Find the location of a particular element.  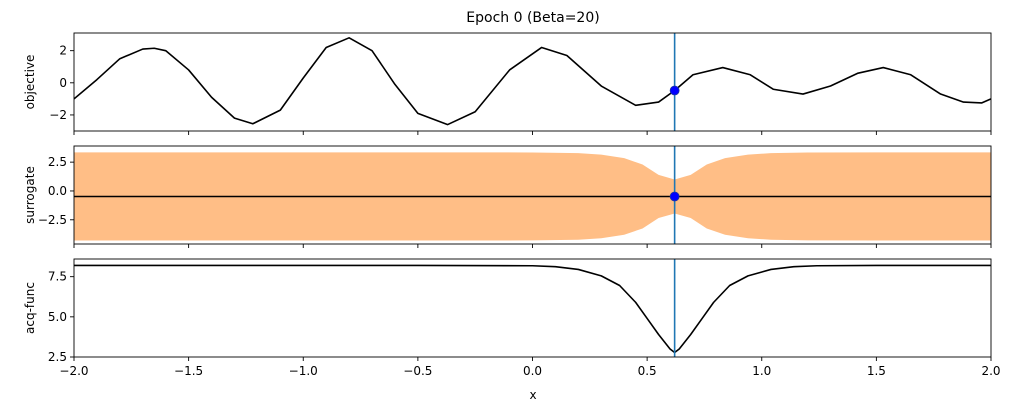

objective-y-tick-label: −2 is located at coordinates (58, 115).